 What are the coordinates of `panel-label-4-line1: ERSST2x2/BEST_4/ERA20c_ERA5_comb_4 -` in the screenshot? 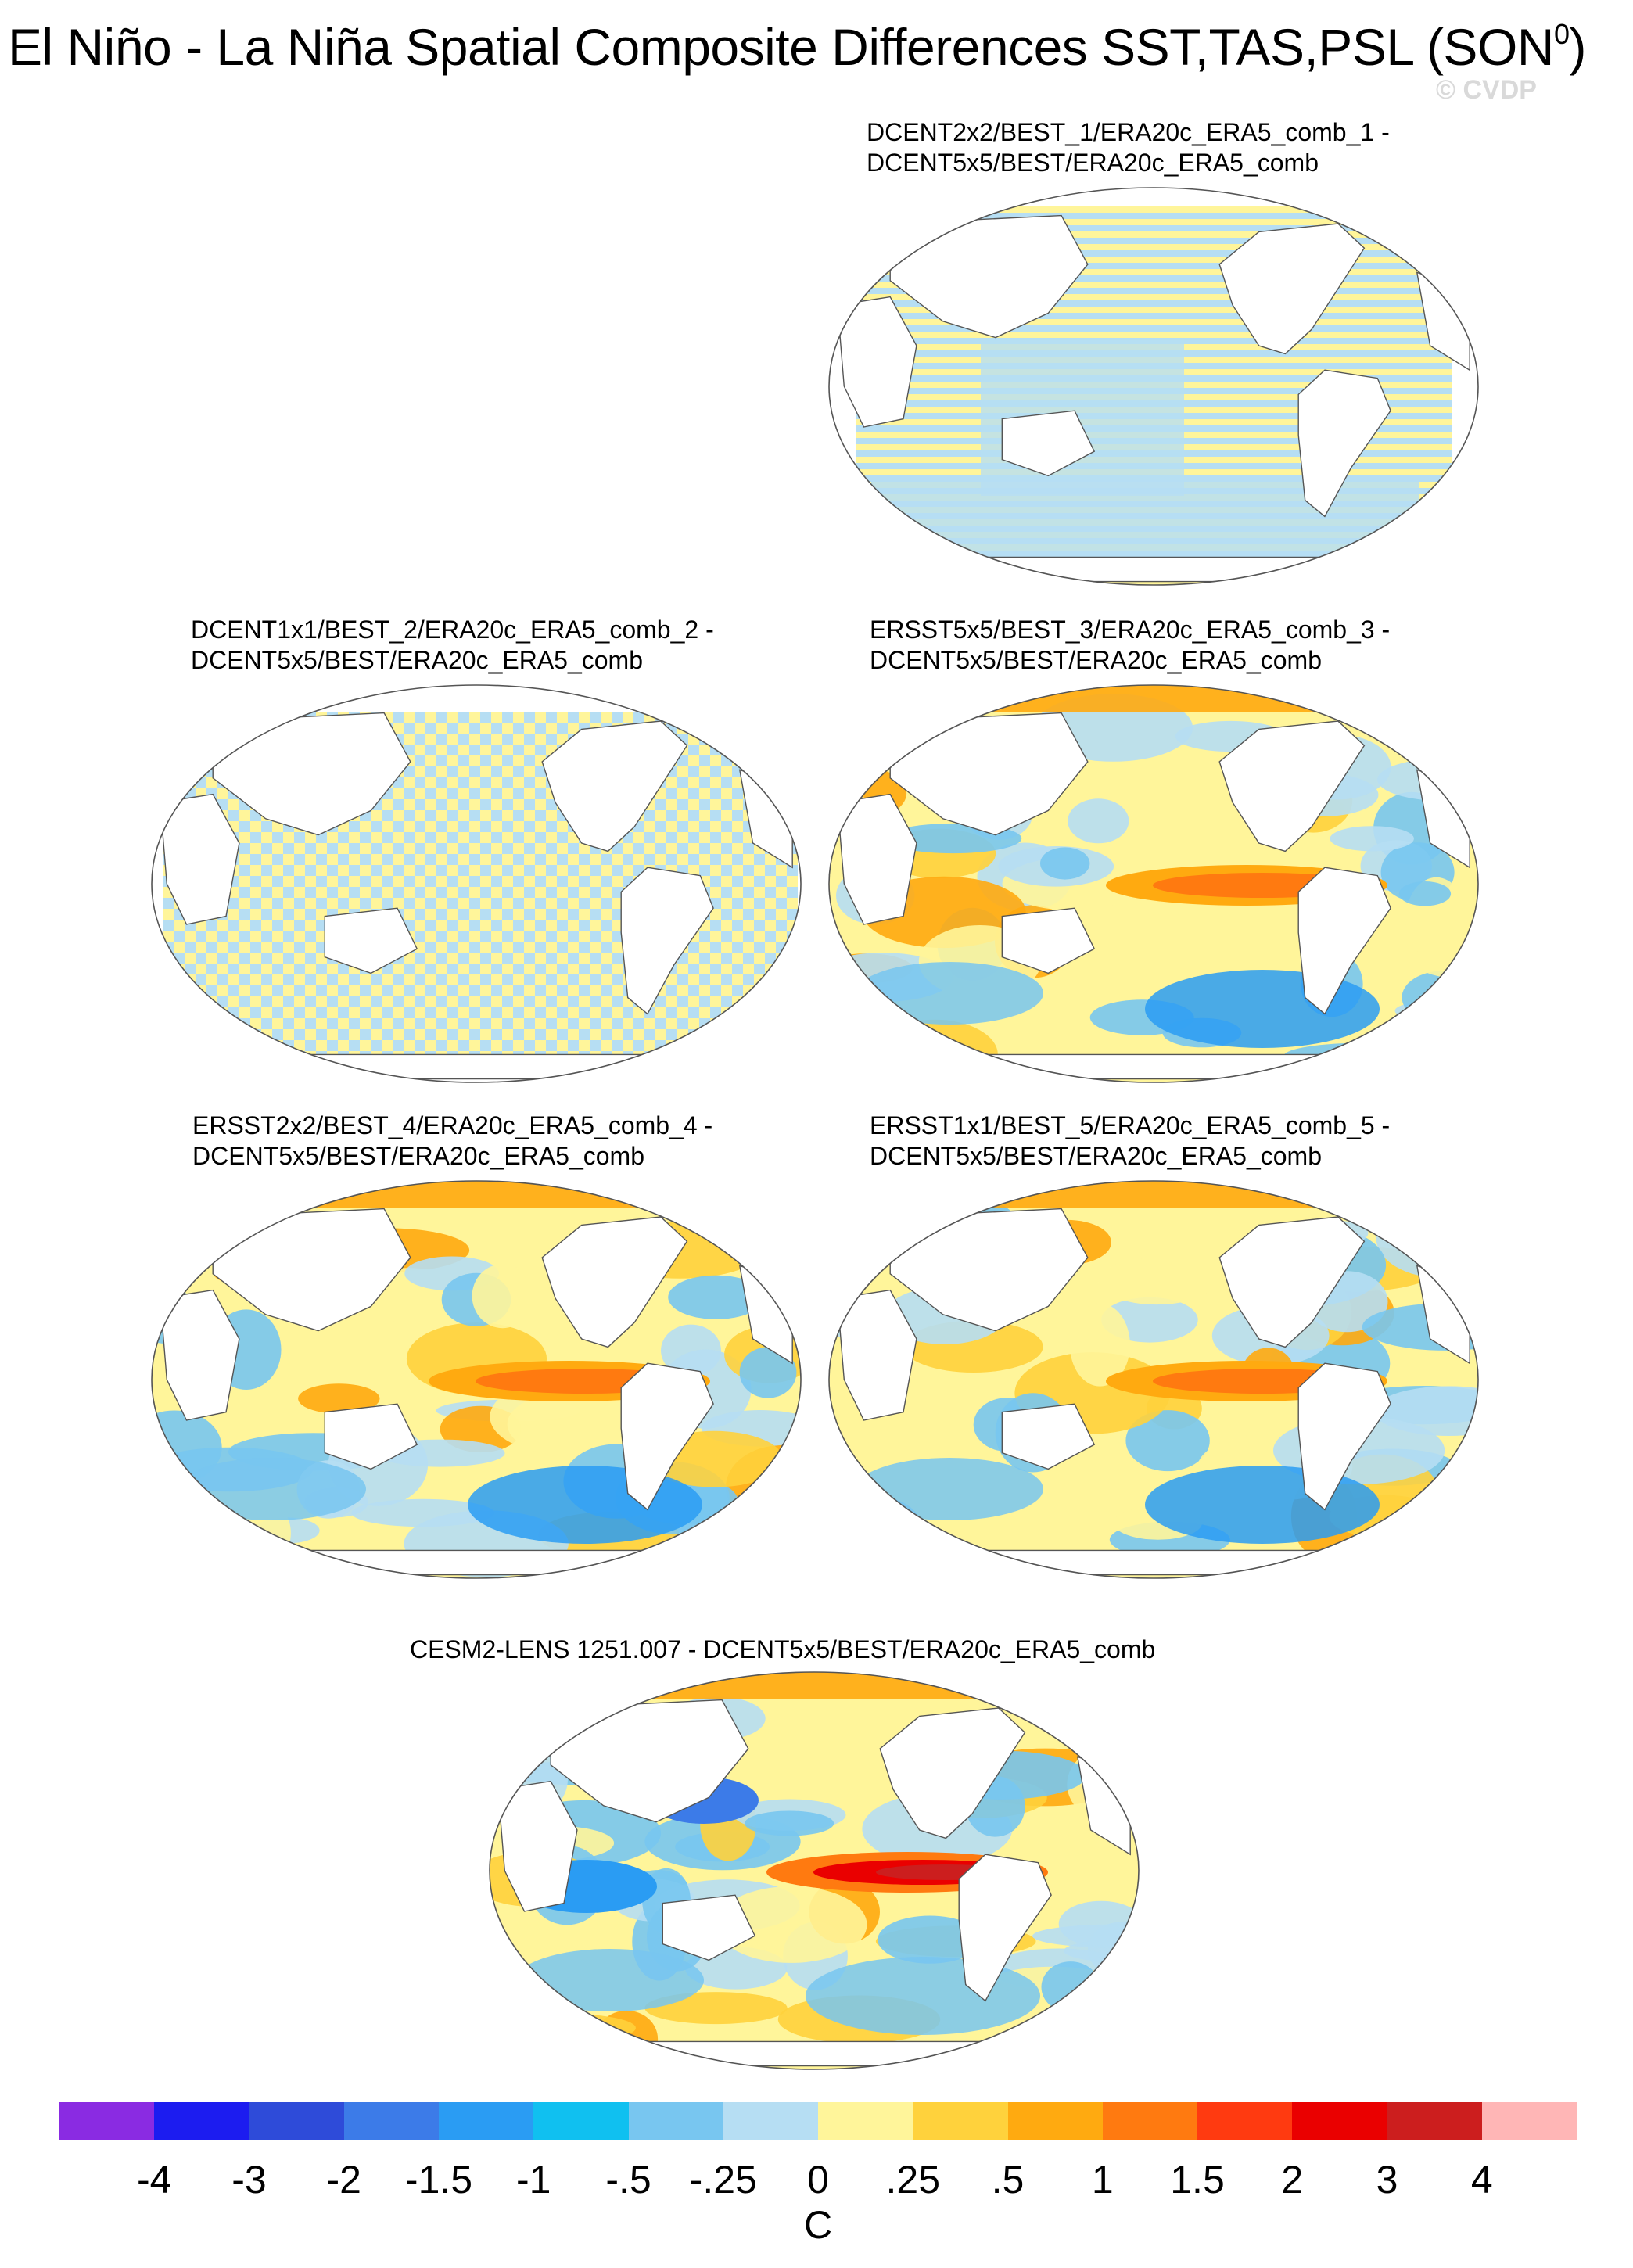 It's located at (452, 1125).